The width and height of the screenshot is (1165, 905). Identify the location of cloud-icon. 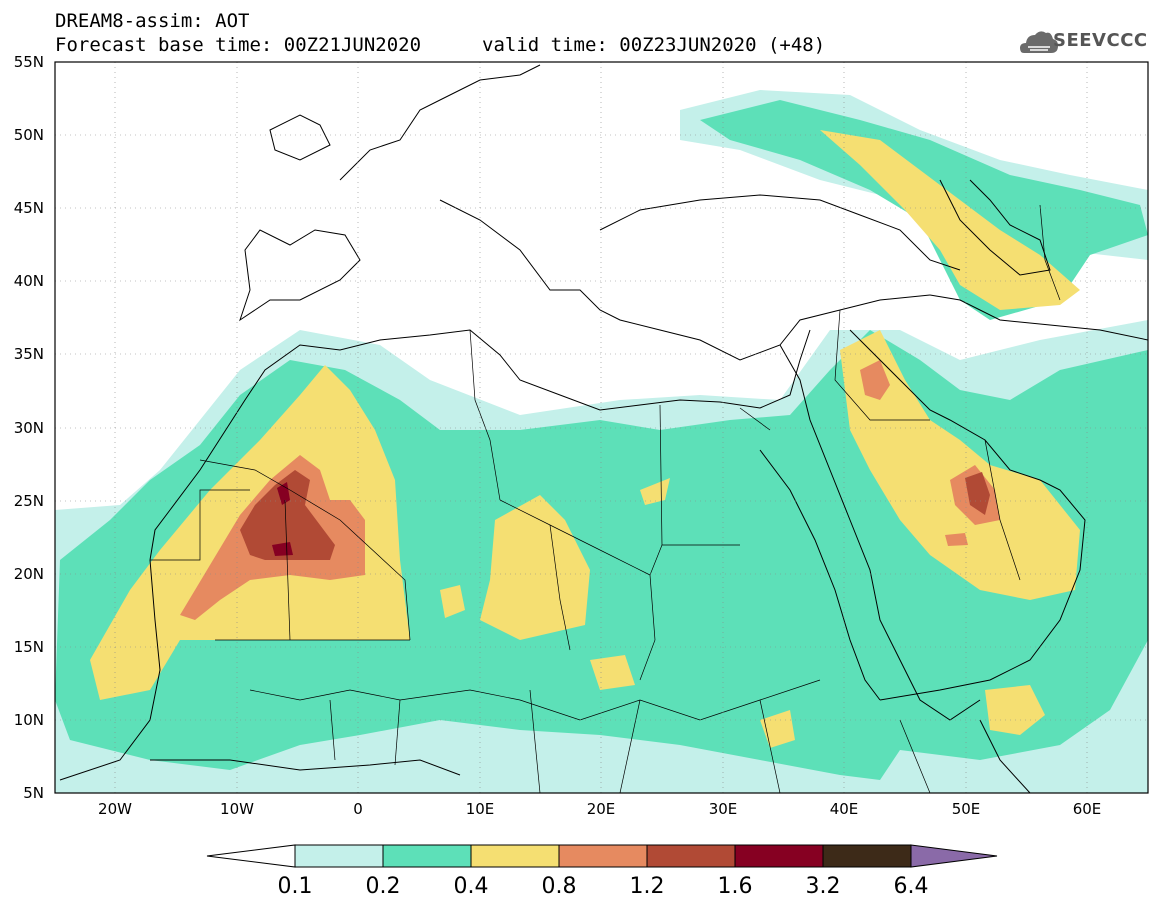
(1039, 42).